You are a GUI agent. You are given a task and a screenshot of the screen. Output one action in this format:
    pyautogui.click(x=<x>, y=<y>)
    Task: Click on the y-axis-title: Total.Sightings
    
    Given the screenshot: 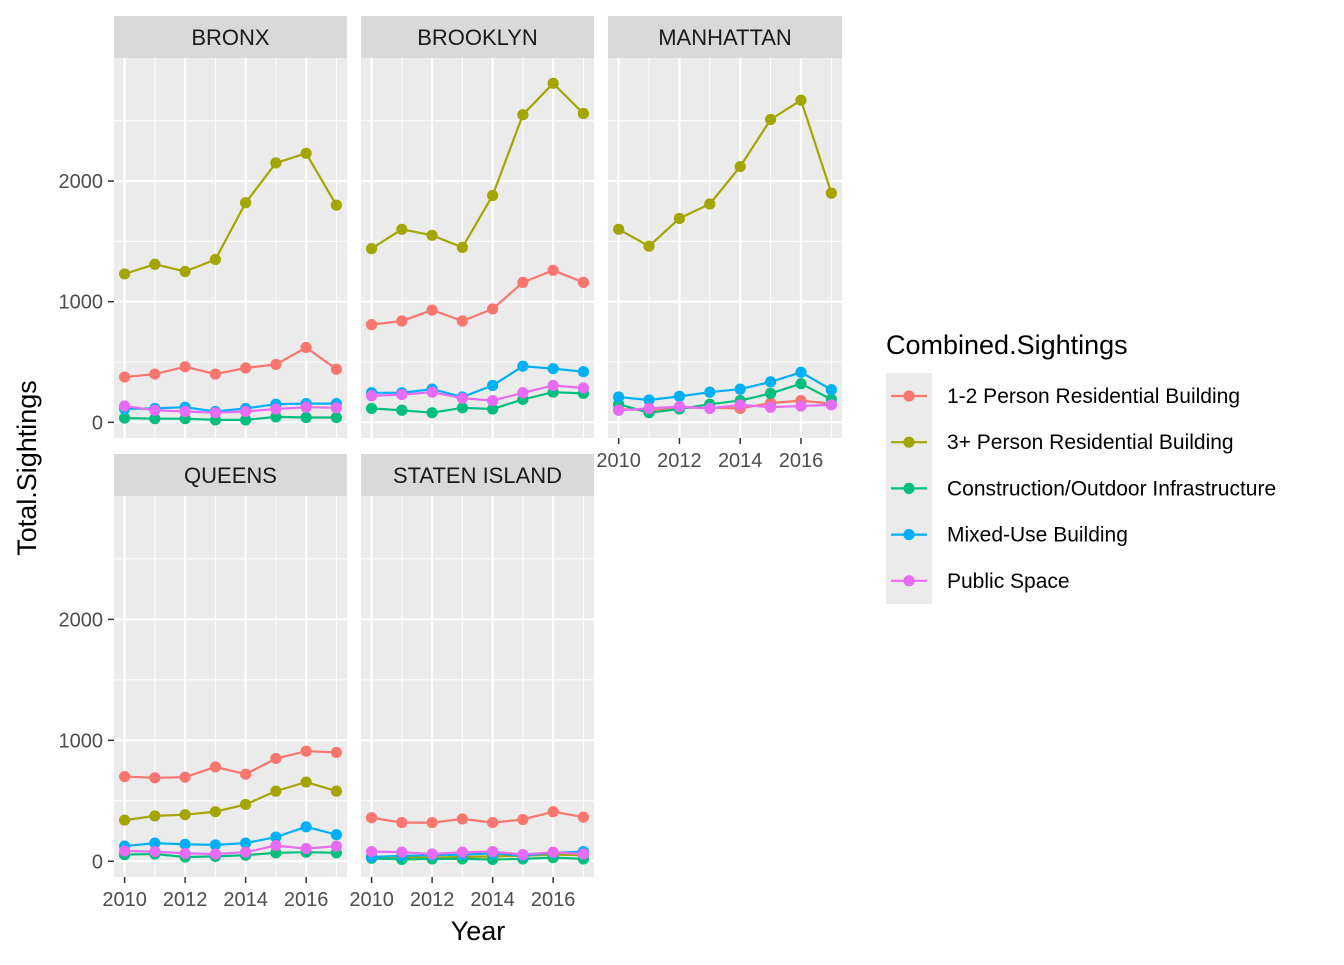 What is the action you would take?
    pyautogui.click(x=27, y=468)
    